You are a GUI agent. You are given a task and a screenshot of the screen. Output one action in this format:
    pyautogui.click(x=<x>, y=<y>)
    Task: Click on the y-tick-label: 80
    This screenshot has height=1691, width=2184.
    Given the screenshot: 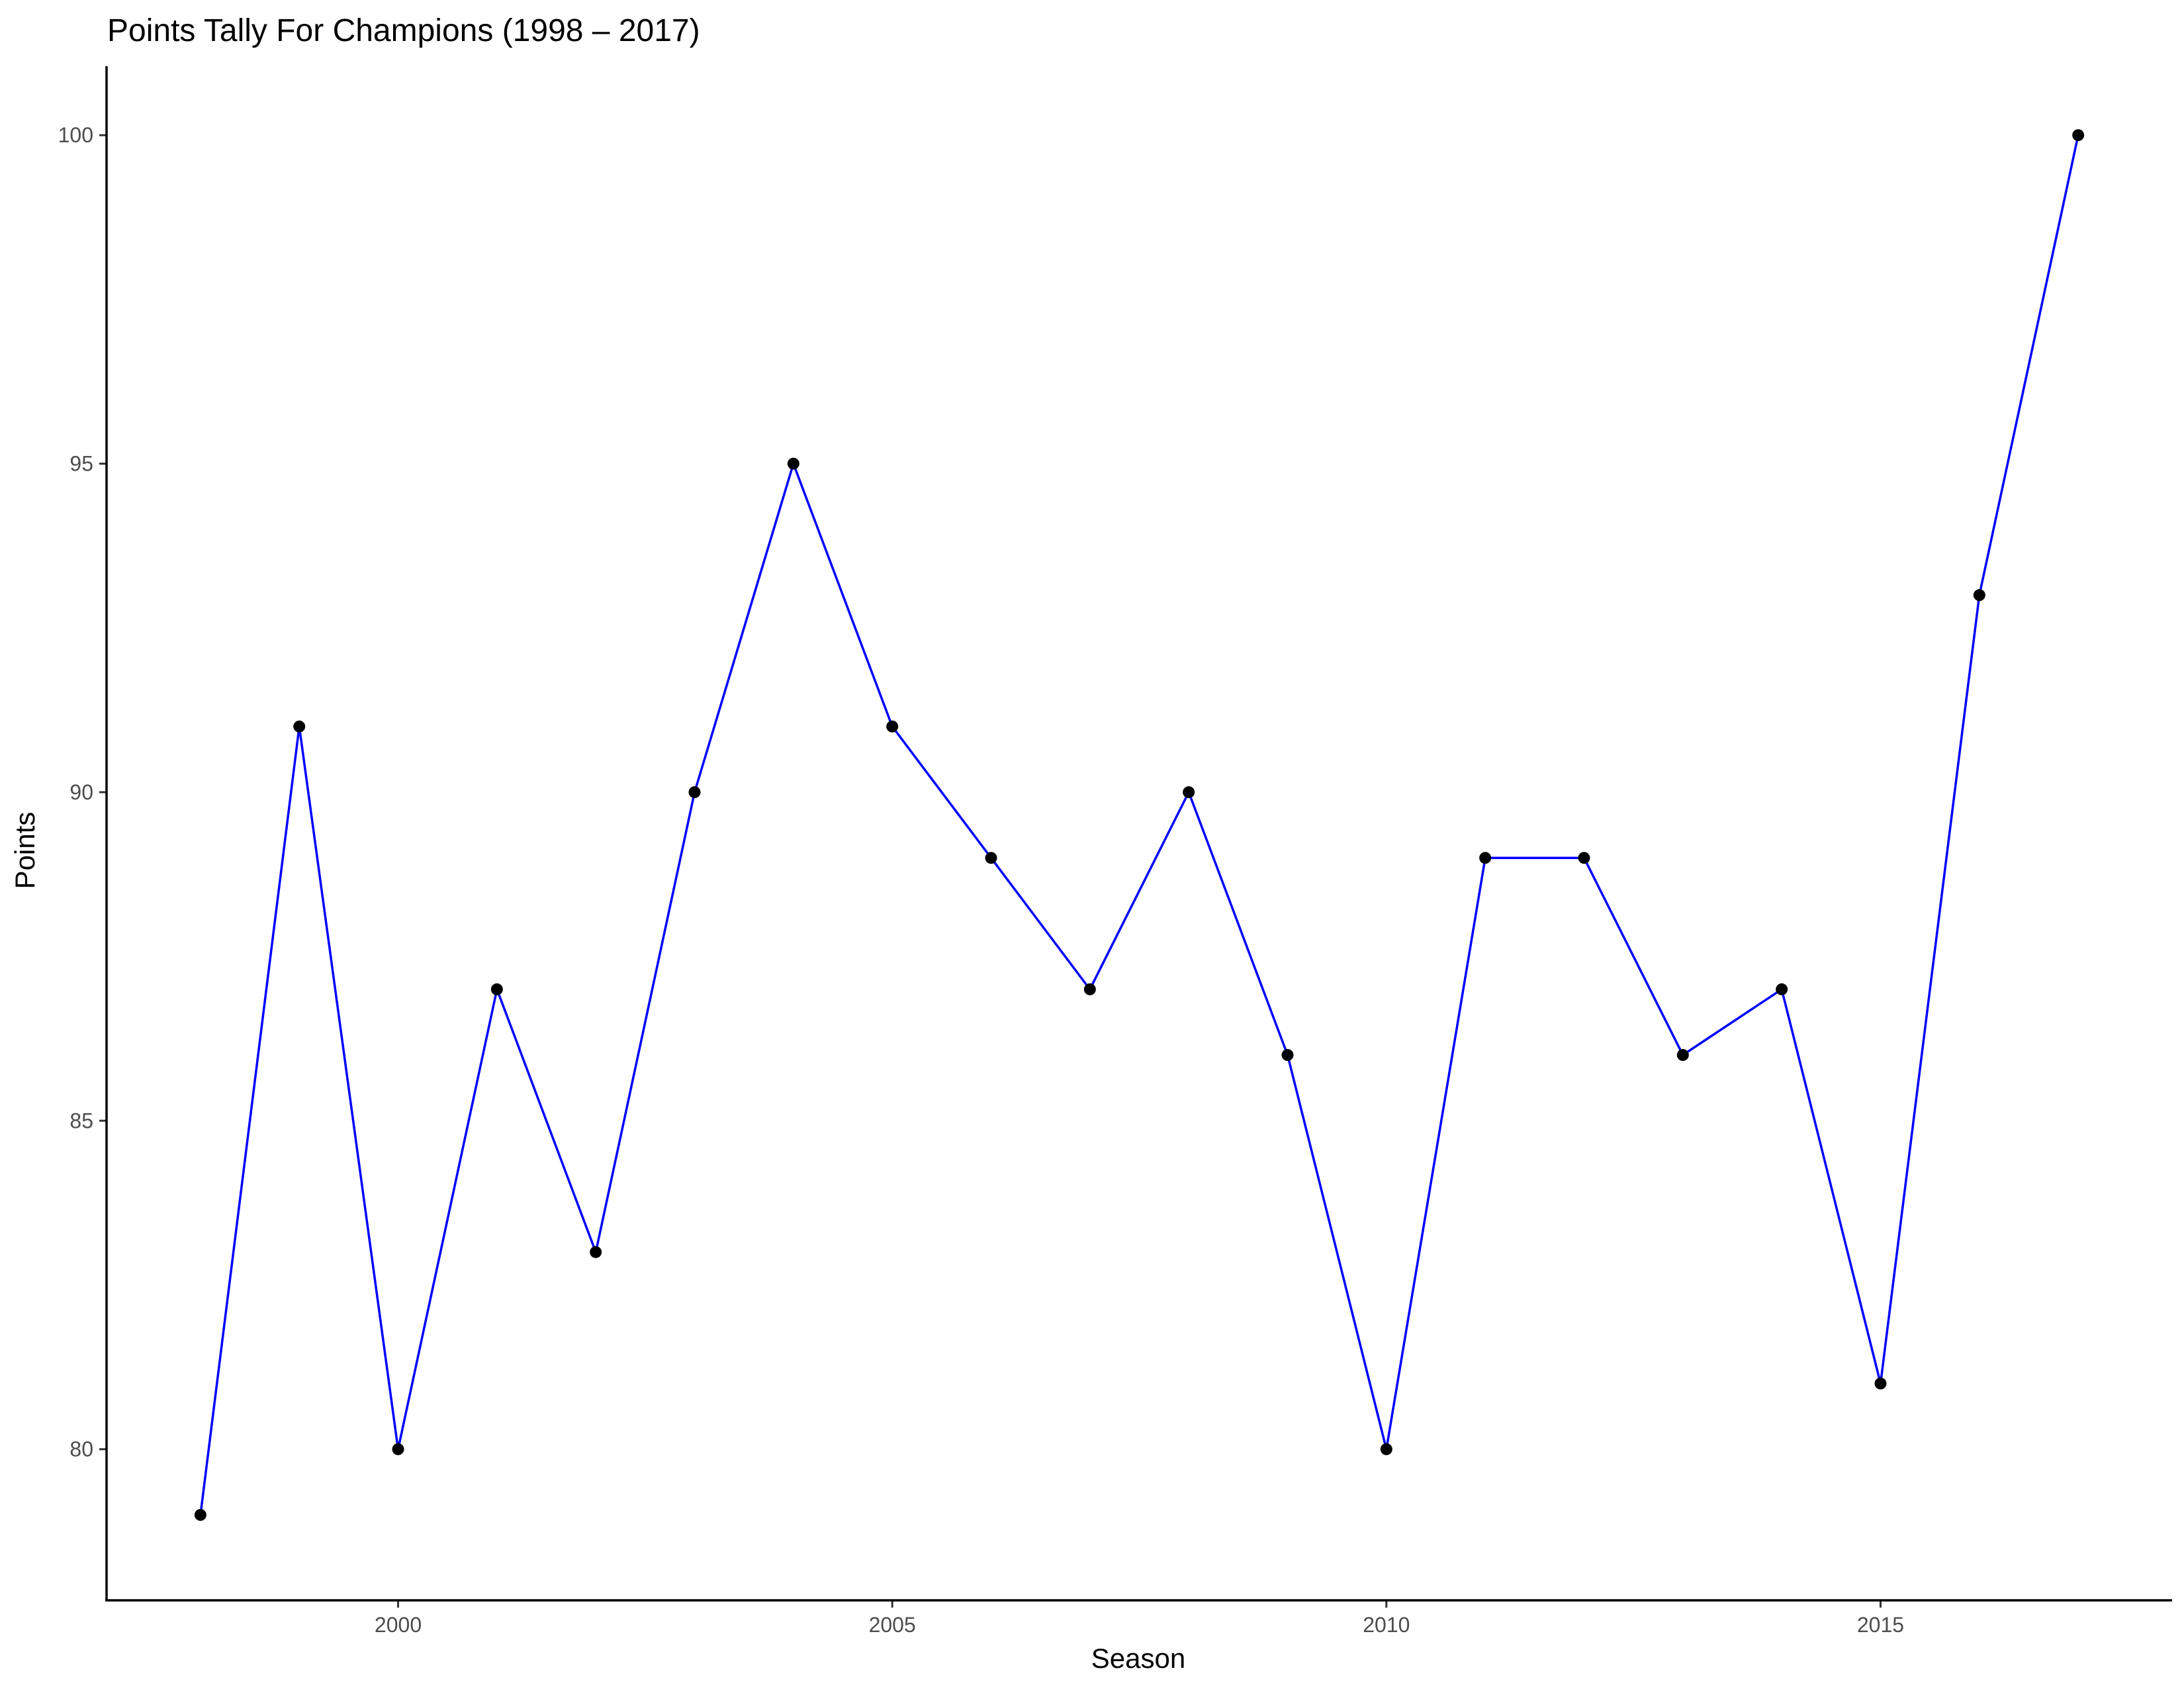 What is the action you would take?
    pyautogui.click(x=81, y=1450)
    